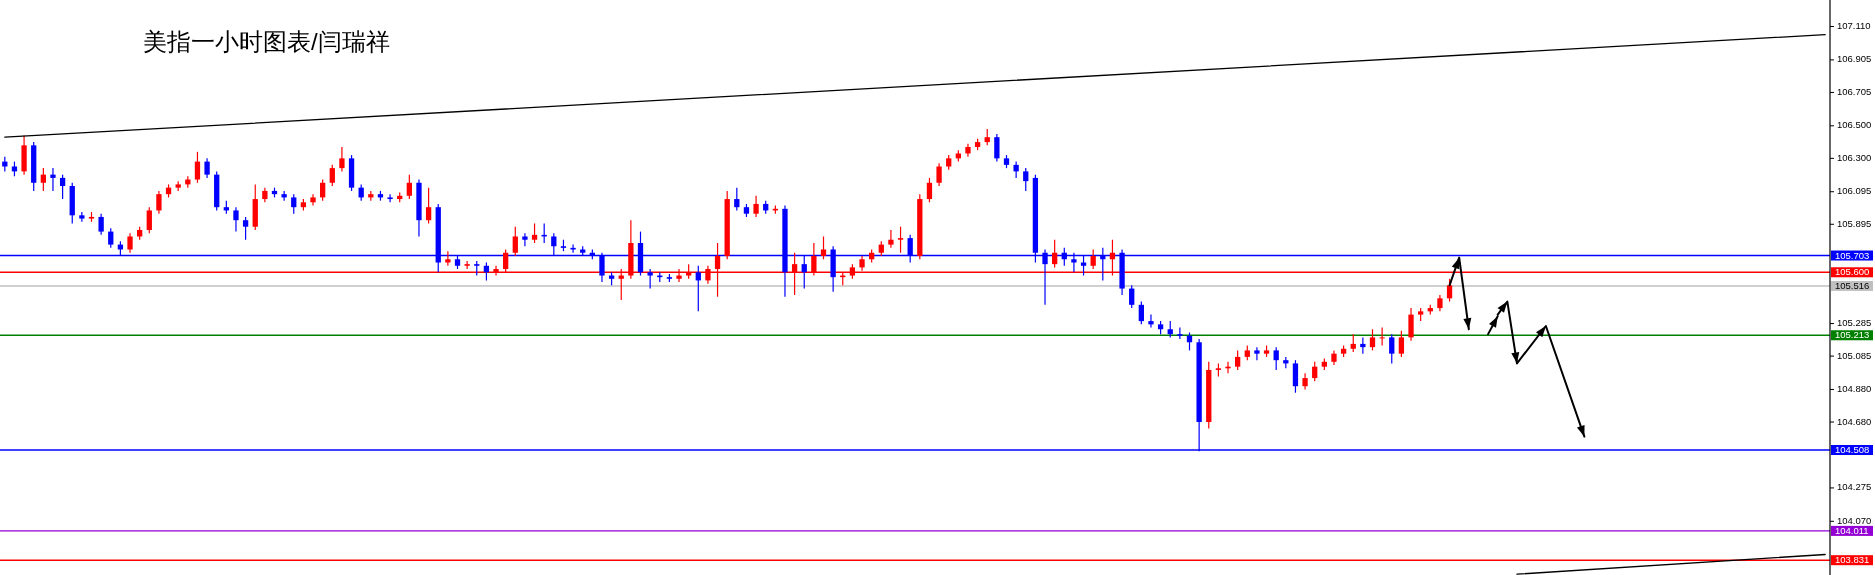 The width and height of the screenshot is (1875, 575). What do you see at coordinates (1852, 335) in the screenshot?
I see `ref-line-label: 105.213` at bounding box center [1852, 335].